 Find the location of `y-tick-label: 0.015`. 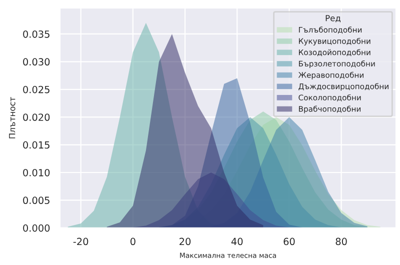

y-tick-label: 0.015 is located at coordinates (36, 145).